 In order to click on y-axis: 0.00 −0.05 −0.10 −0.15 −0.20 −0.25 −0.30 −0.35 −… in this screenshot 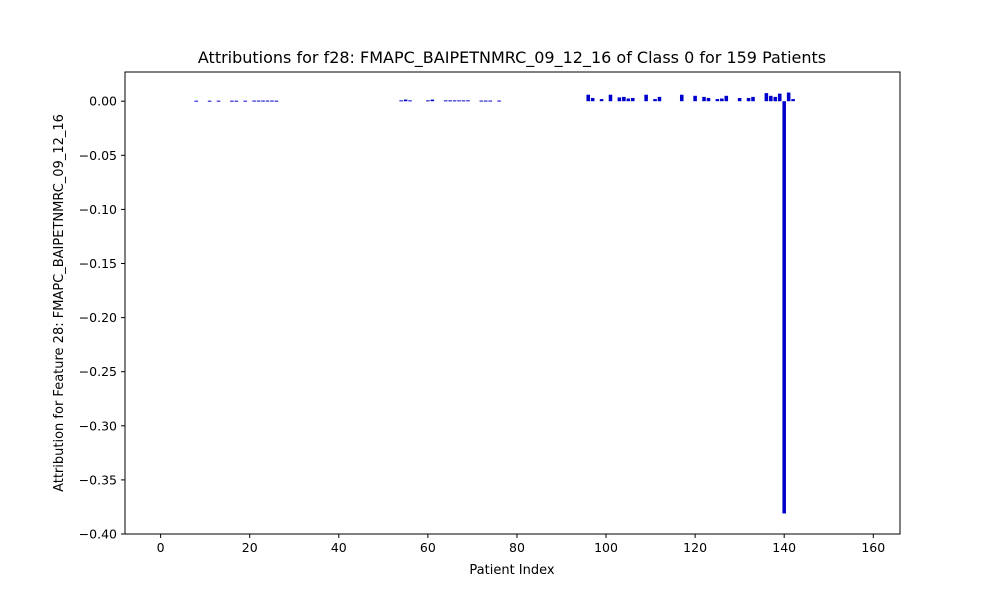, I will do `click(102, 318)`.